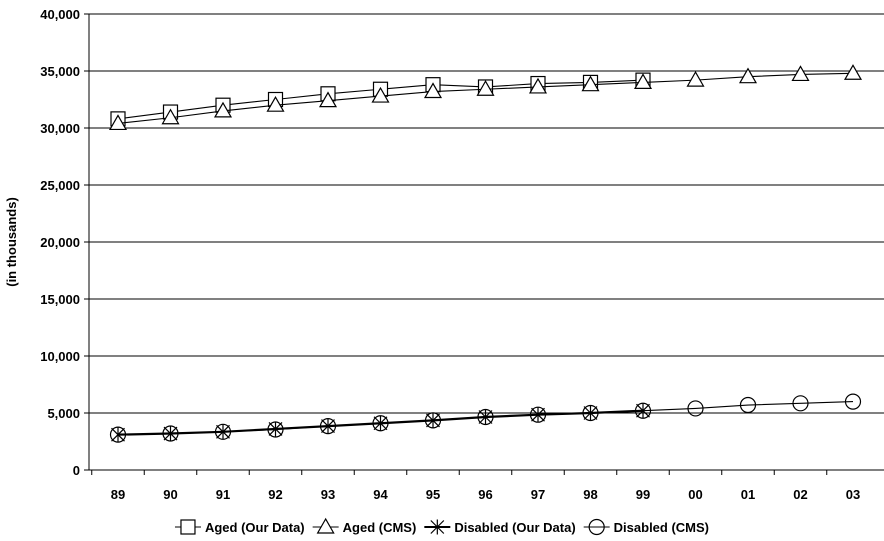 This screenshot has width=884, height=541. I want to click on x-tick-label: 94, so click(380, 494).